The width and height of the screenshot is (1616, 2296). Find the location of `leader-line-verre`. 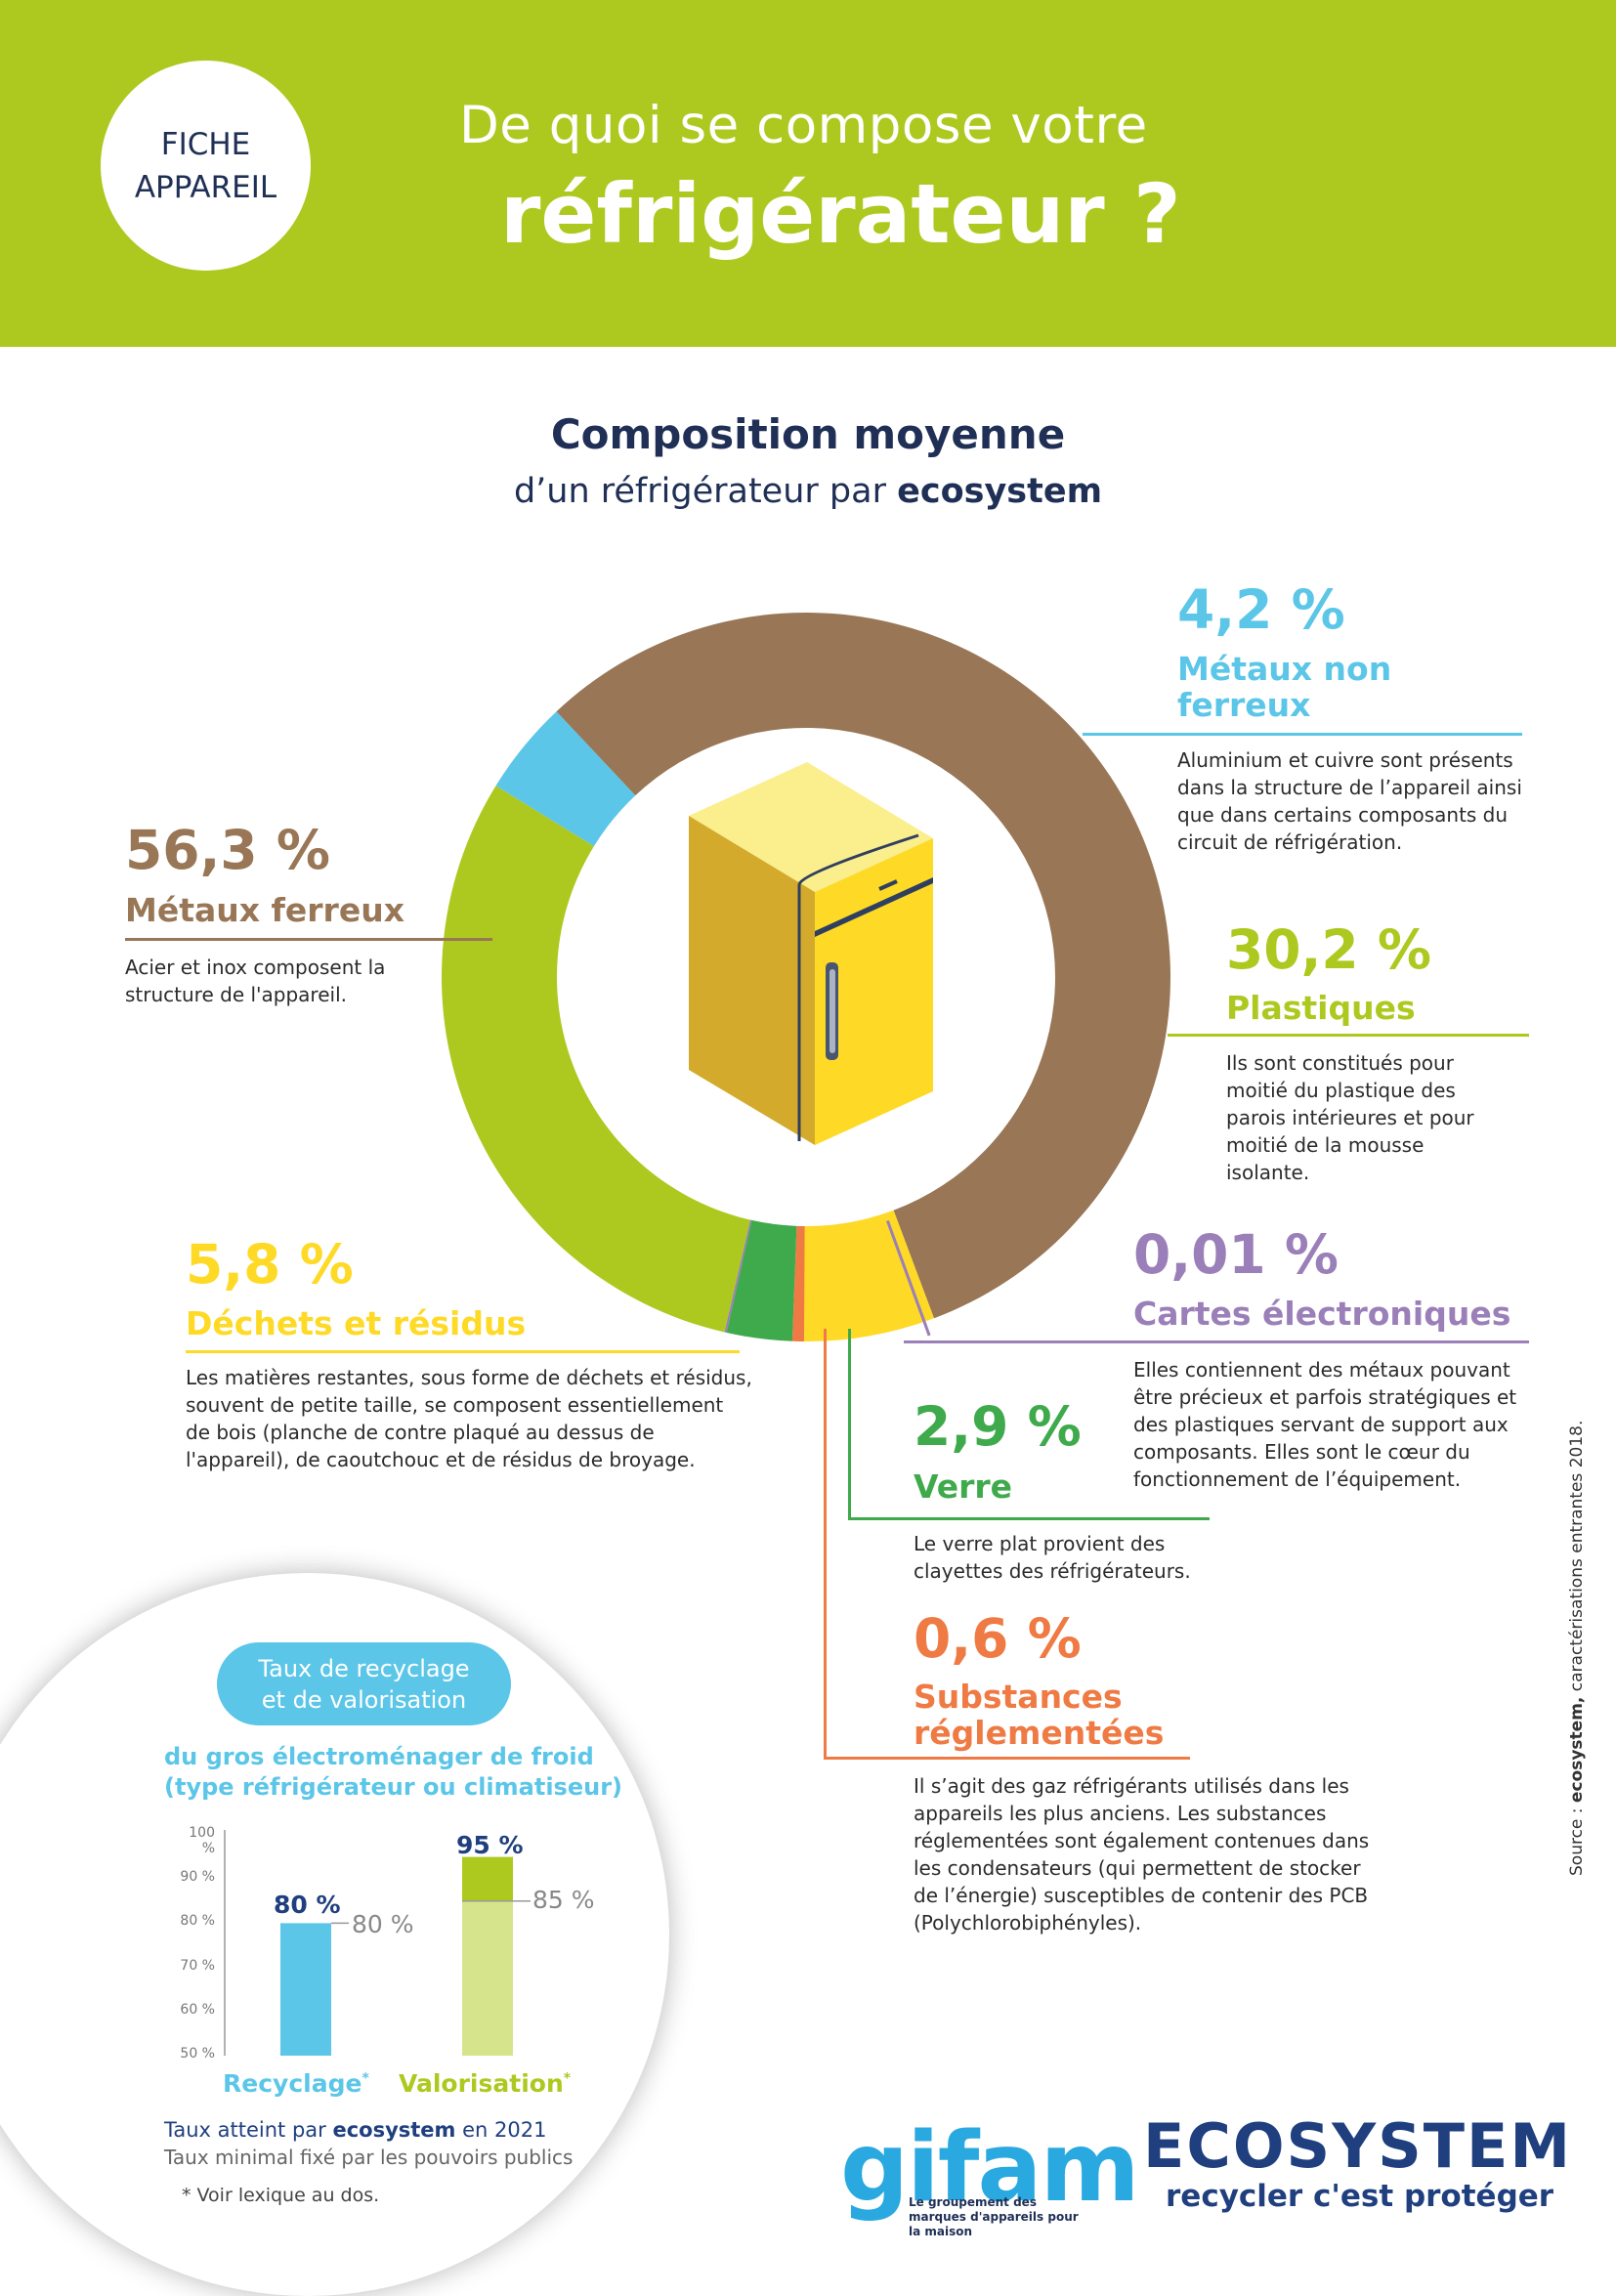

leader-line-verre is located at coordinates (1029, 1518).